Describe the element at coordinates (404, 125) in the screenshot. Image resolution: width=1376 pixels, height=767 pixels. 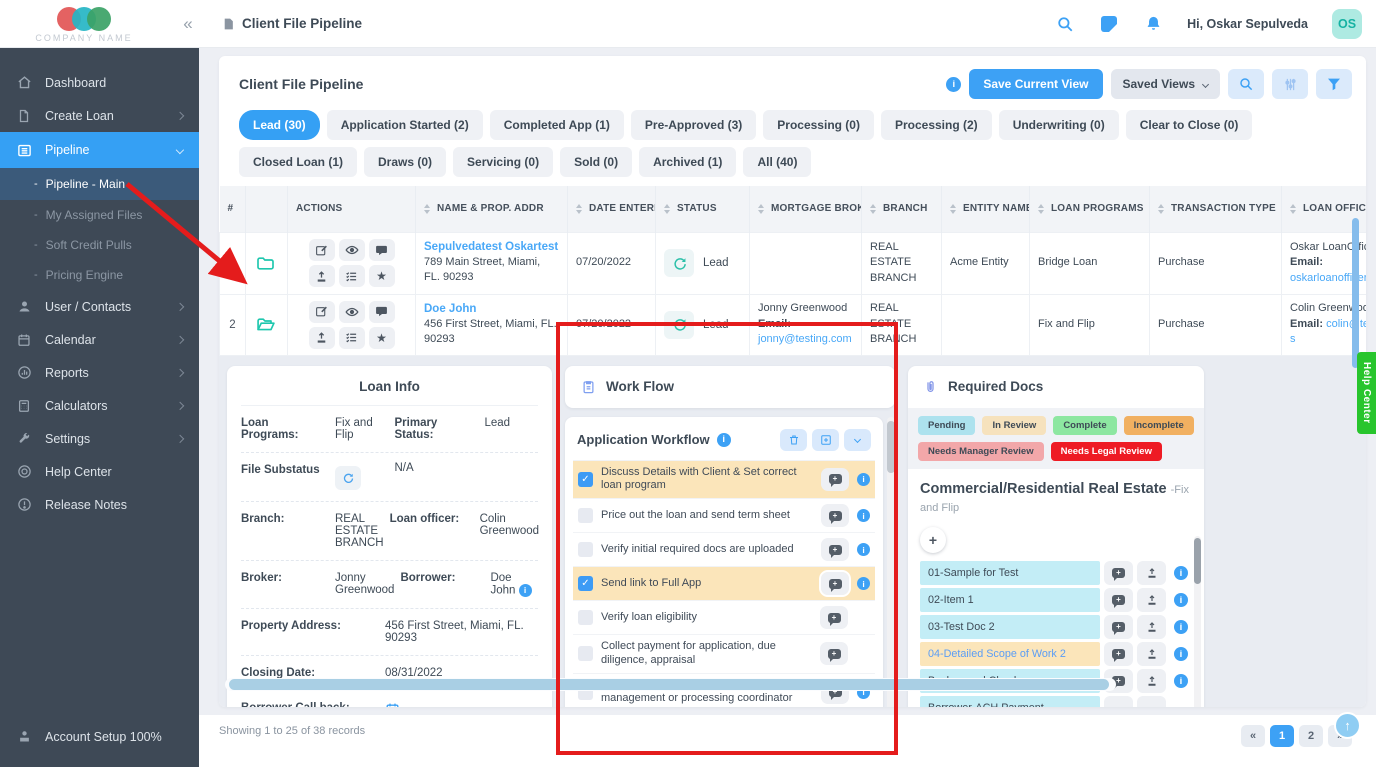
I see `tab-application-started: Application Started (2)` at that location.